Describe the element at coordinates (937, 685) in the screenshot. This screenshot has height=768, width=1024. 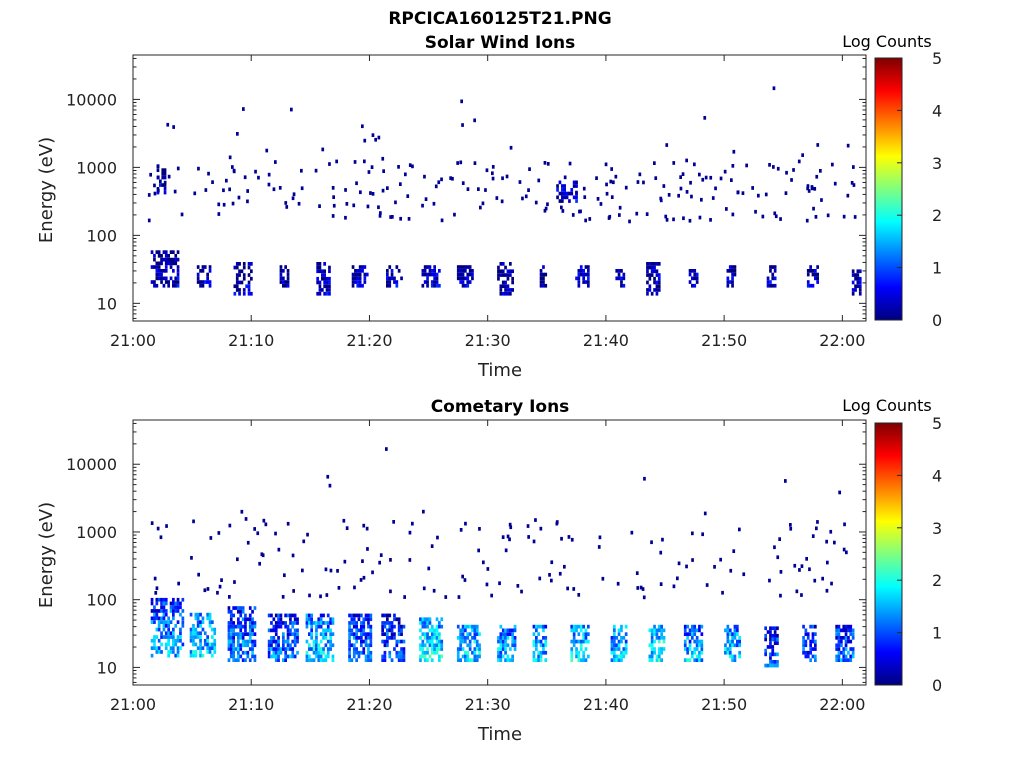
I see `colorbar-tick-label: 0` at that location.